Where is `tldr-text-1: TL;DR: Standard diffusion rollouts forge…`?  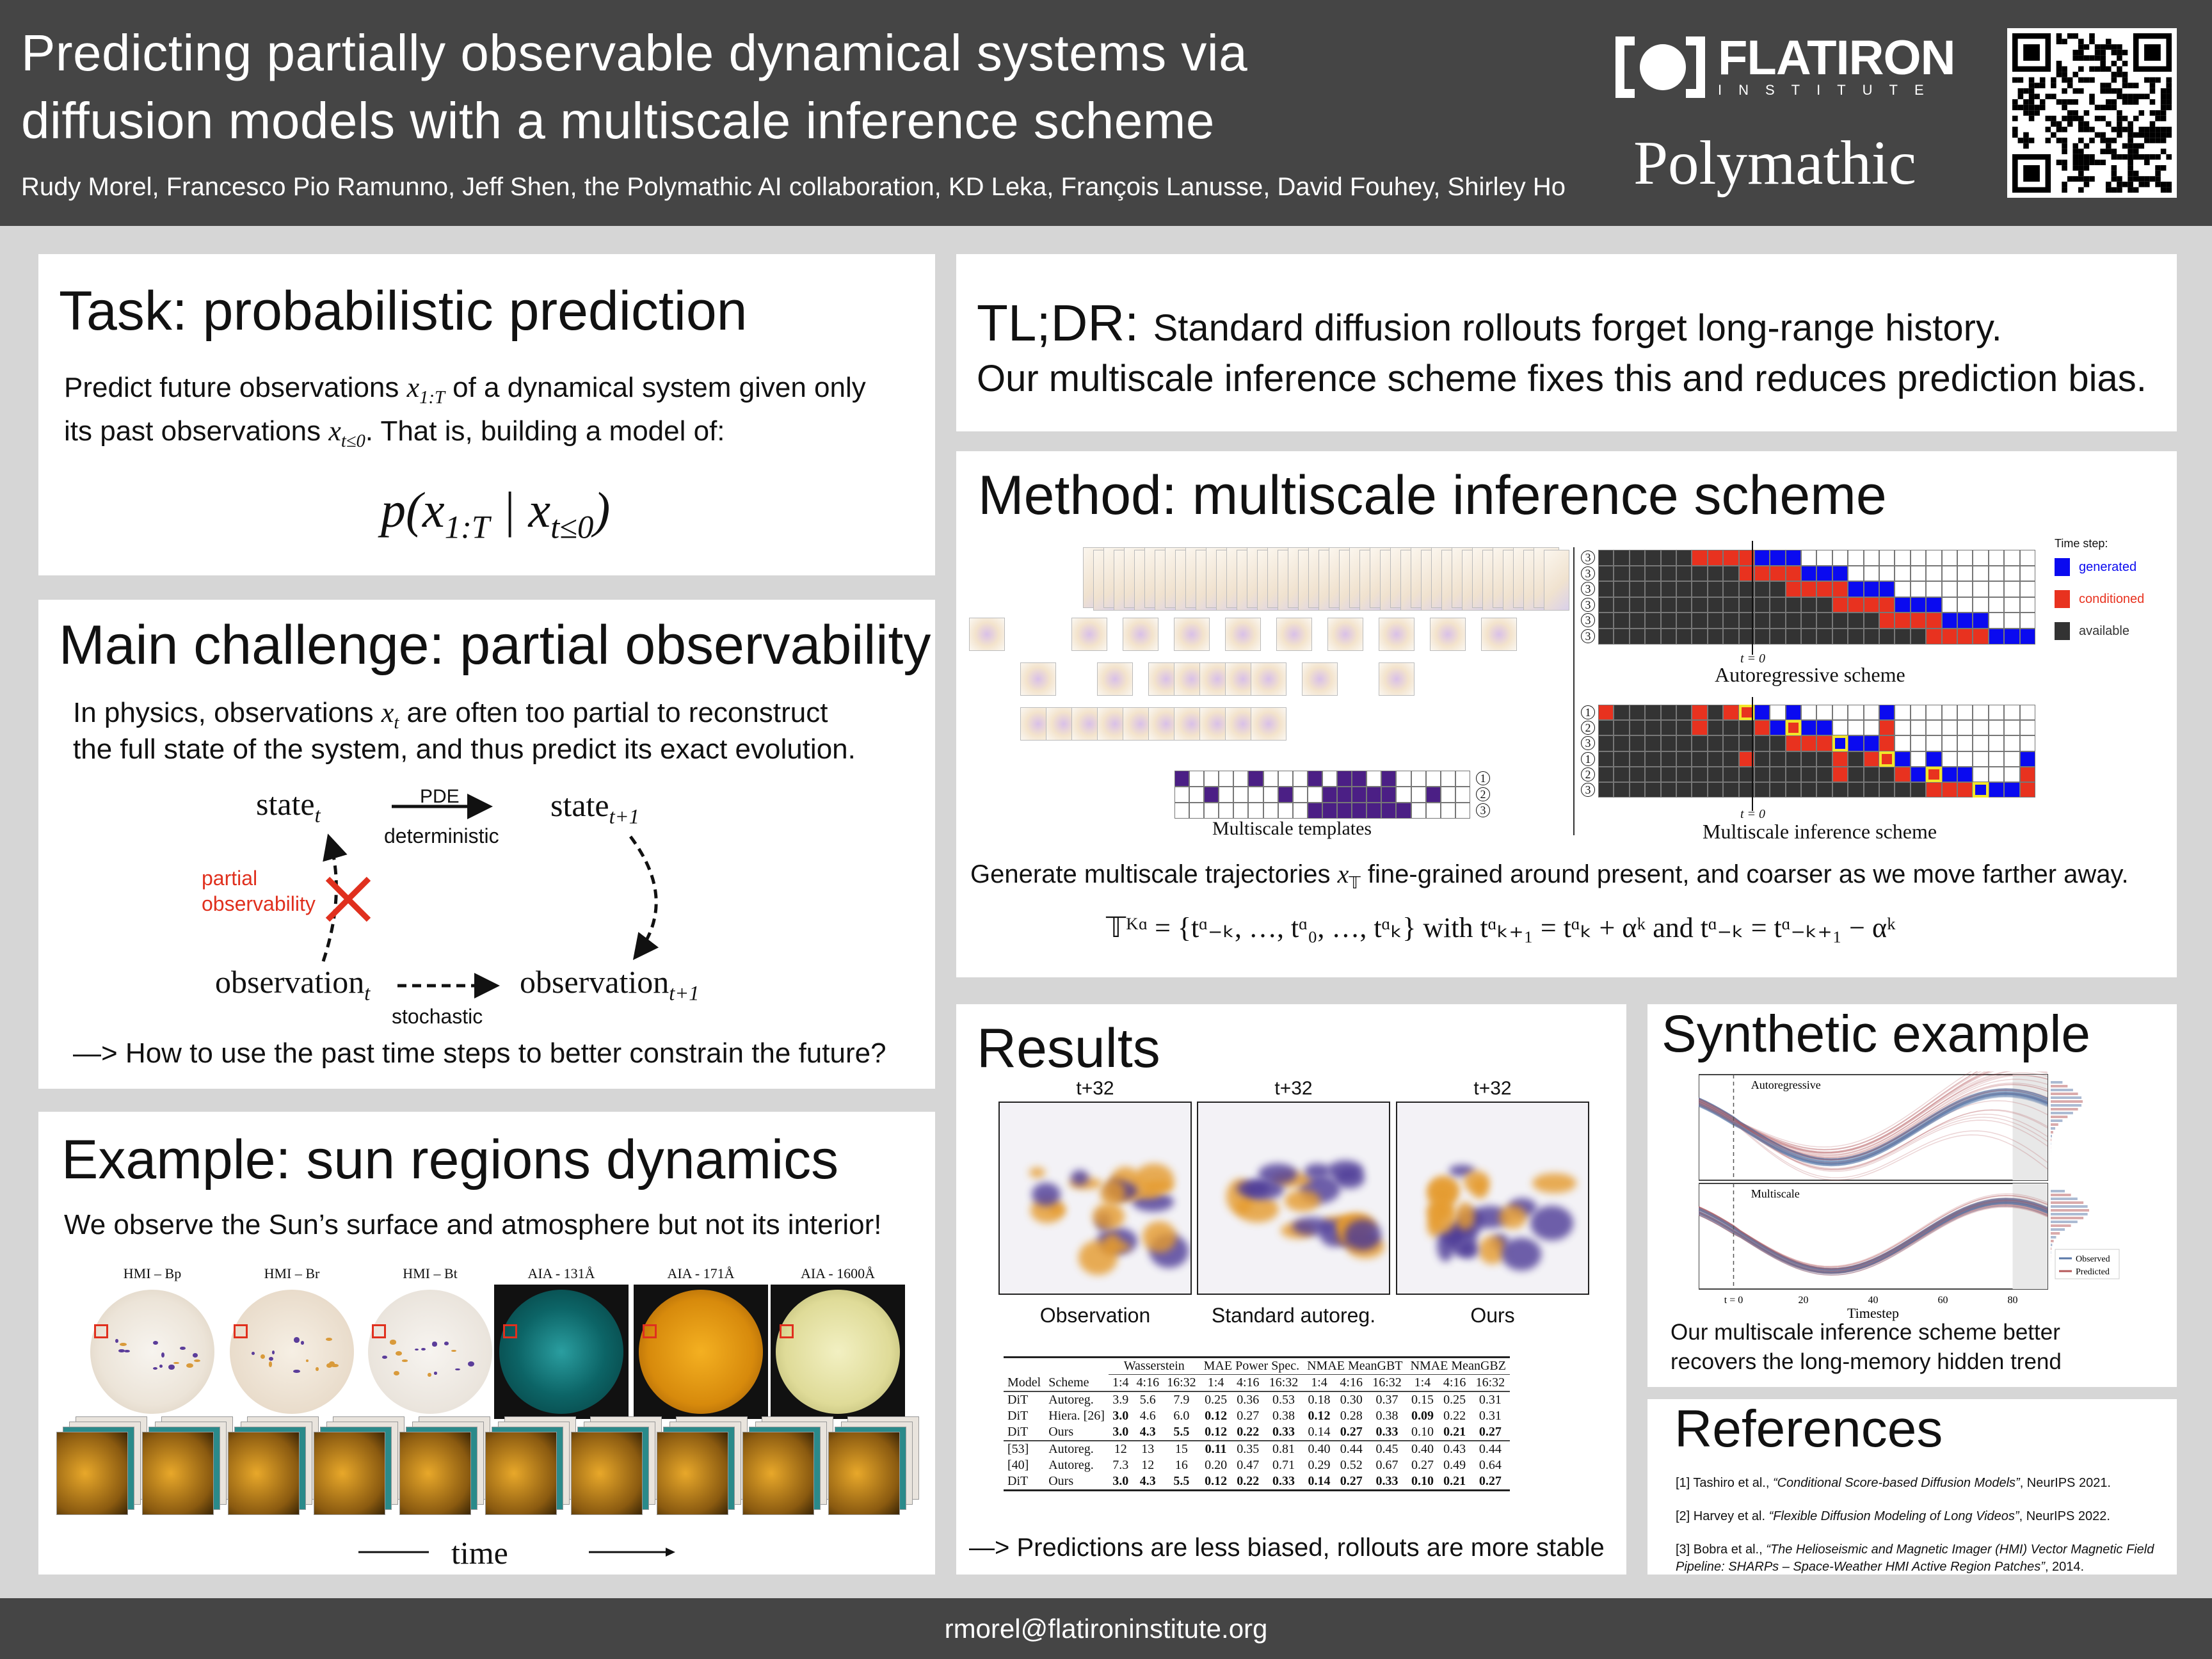
tldr-text-1: TL;DR: Standard diffusion rollouts forge… is located at coordinates (1489, 322).